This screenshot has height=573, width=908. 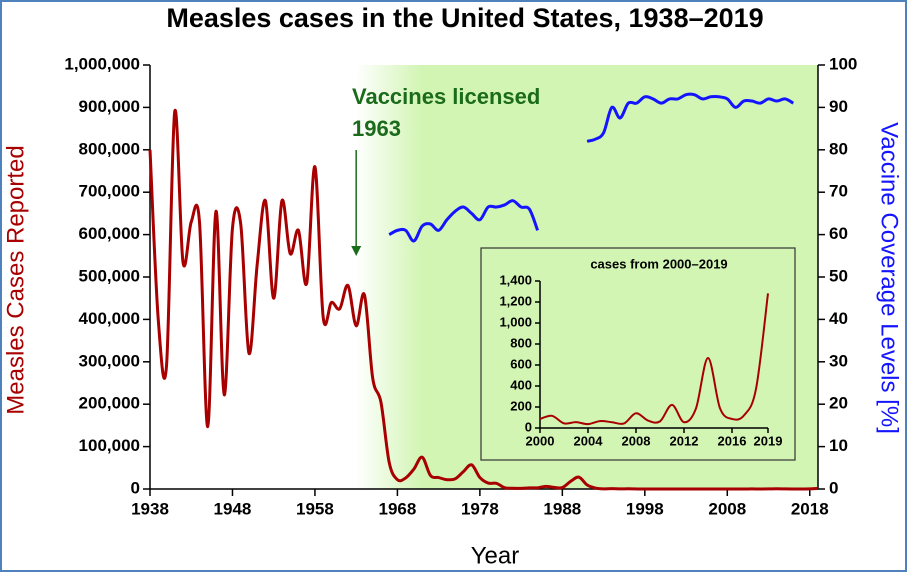 I want to click on y2-tick-label: 0, so click(x=833, y=487).